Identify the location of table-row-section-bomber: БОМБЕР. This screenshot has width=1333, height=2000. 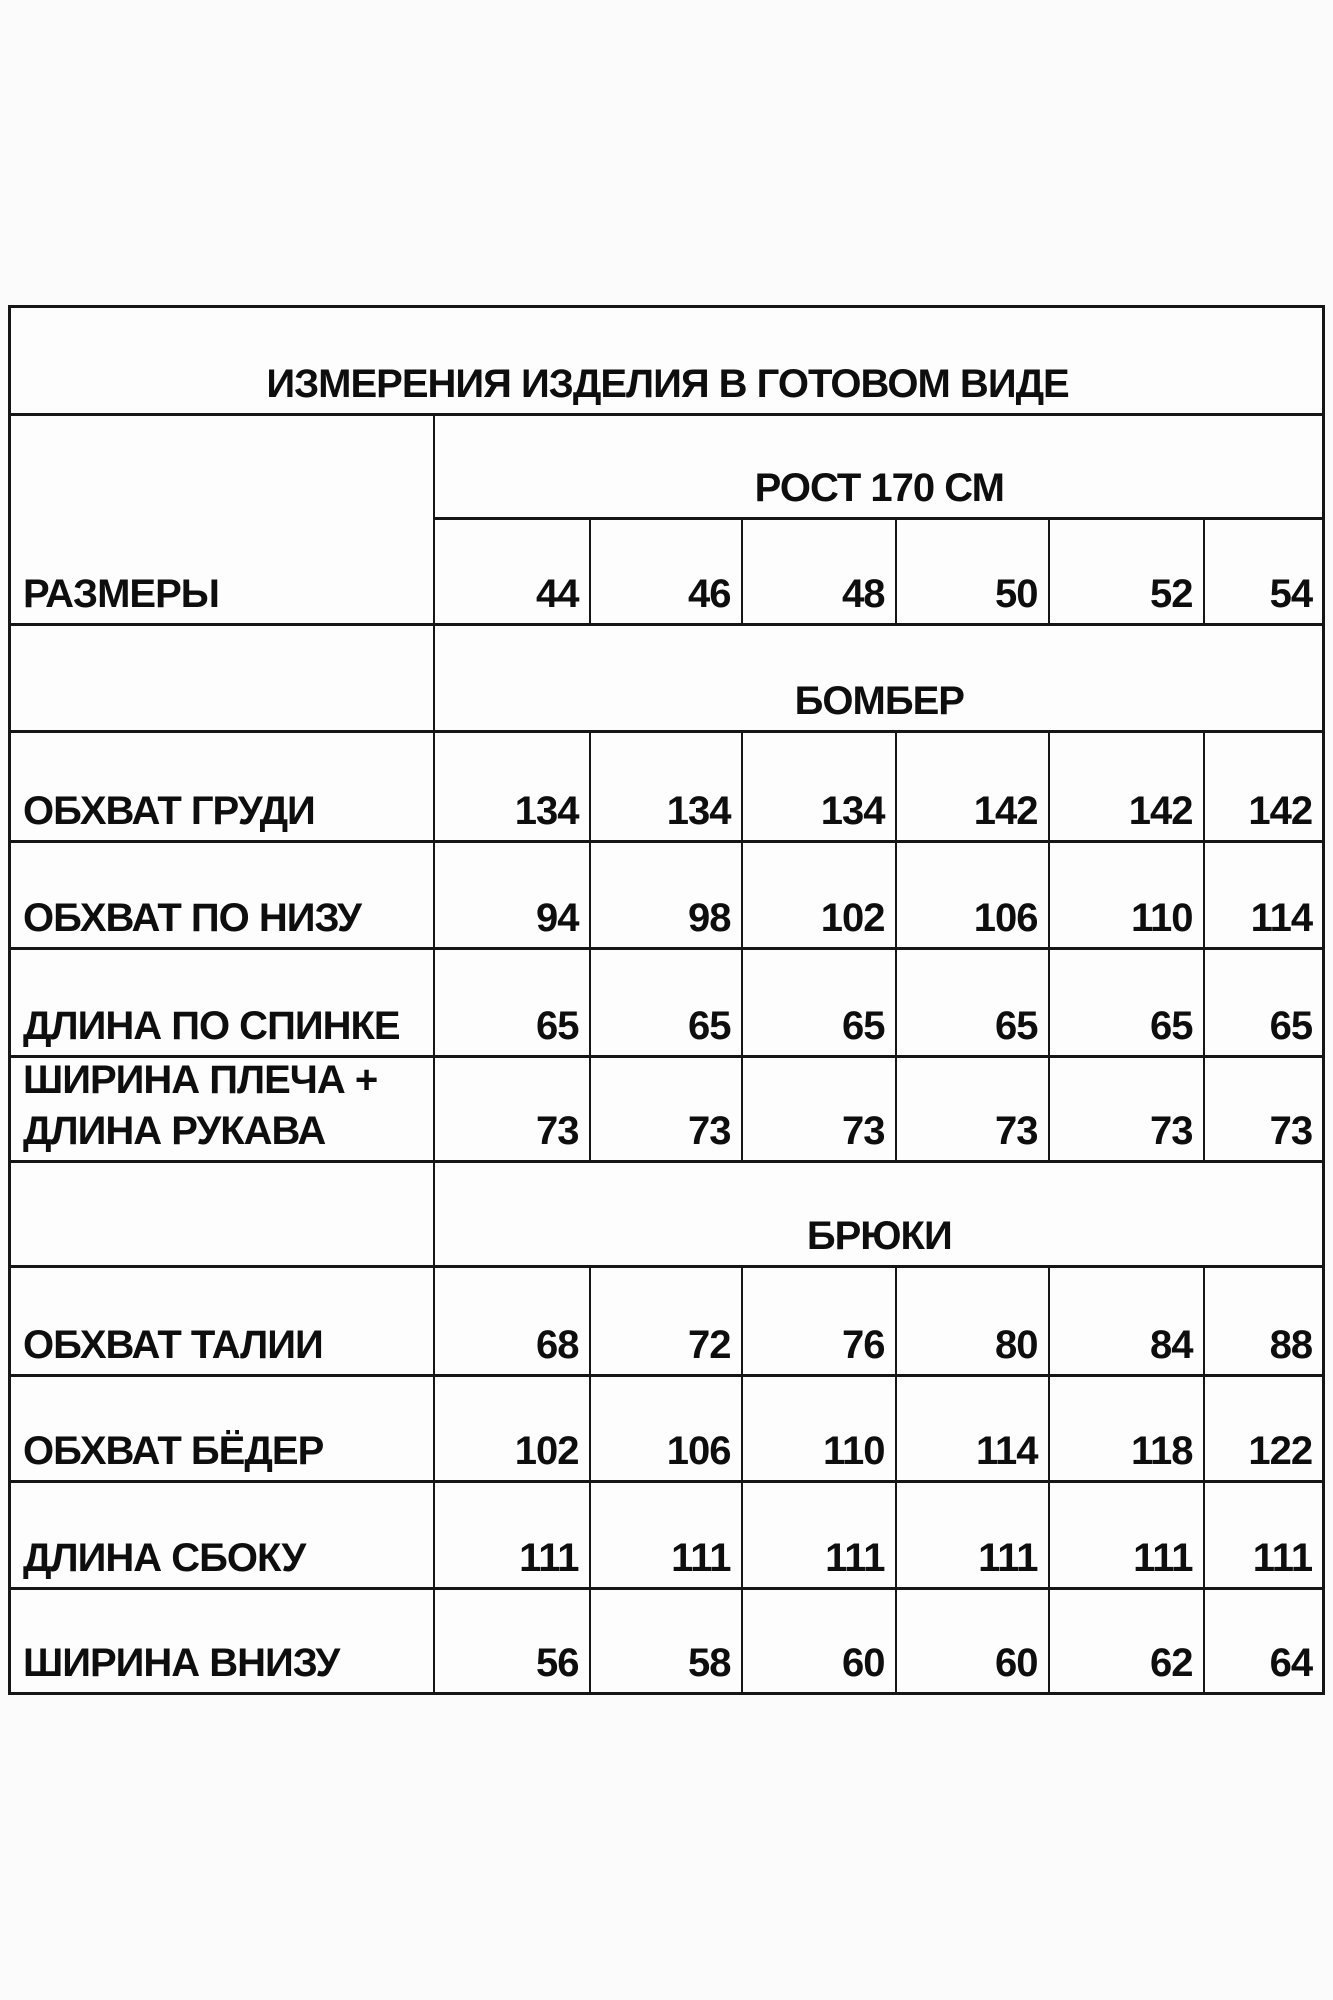
(666, 678).